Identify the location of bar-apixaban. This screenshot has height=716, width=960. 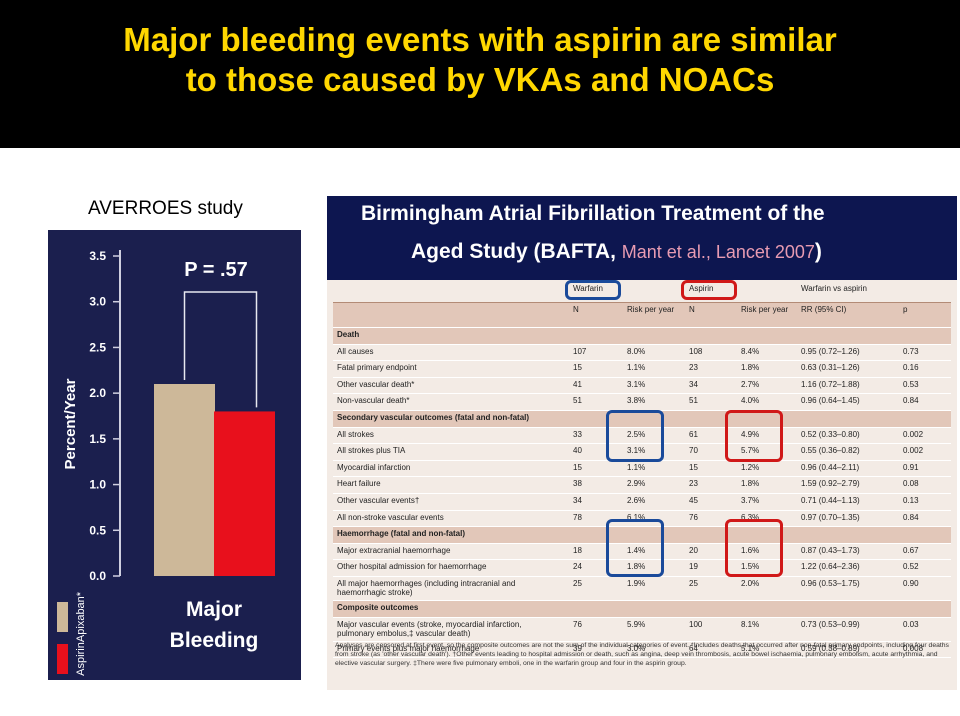
(184, 480).